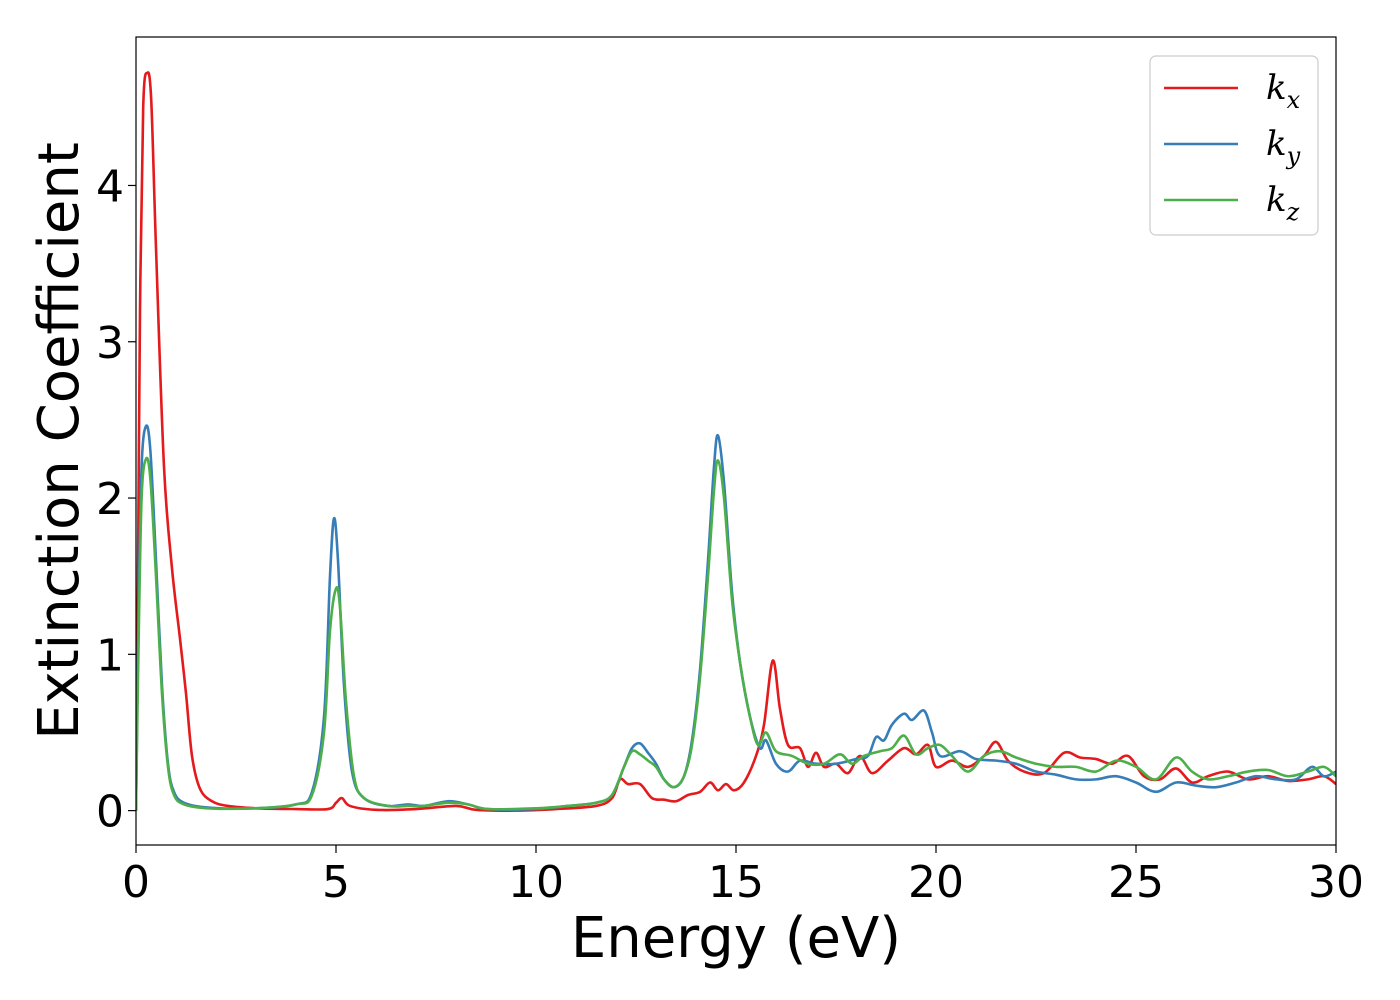 This screenshot has height=1000, width=1400. Describe the element at coordinates (1283, 203) in the screenshot. I see `legend-label-k_z: kz` at that location.